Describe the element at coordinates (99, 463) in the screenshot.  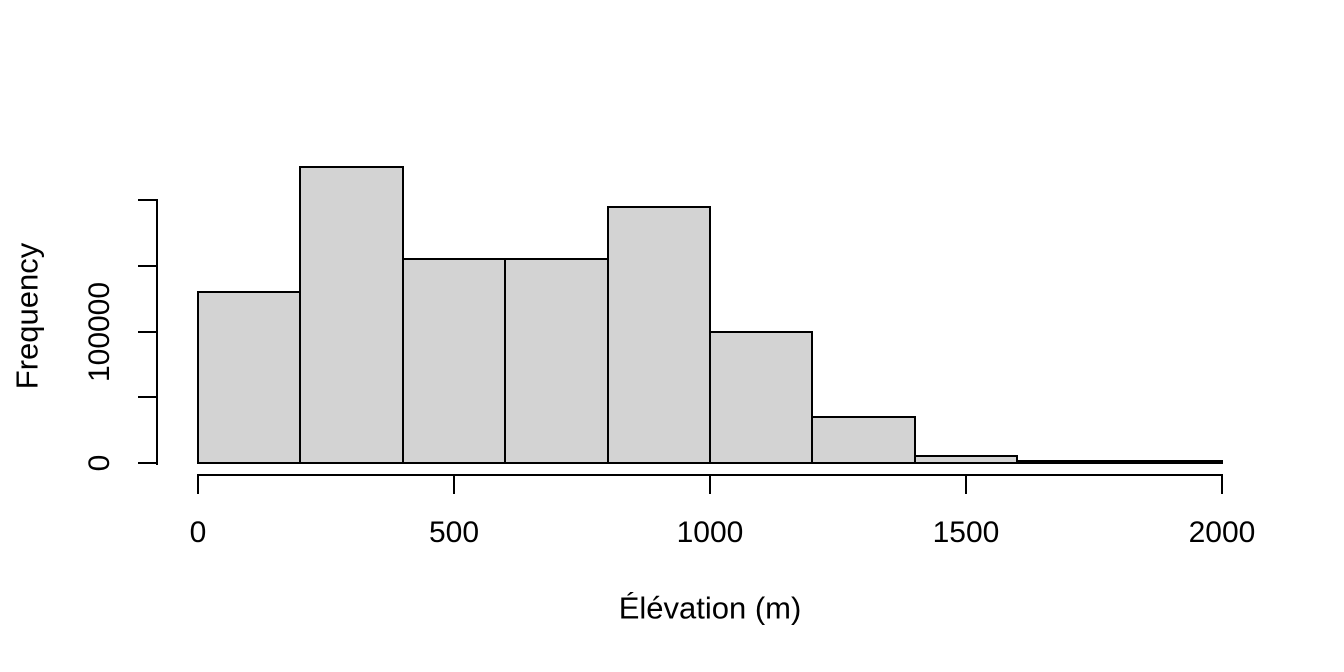
I see `y-tick-label: 0` at that location.